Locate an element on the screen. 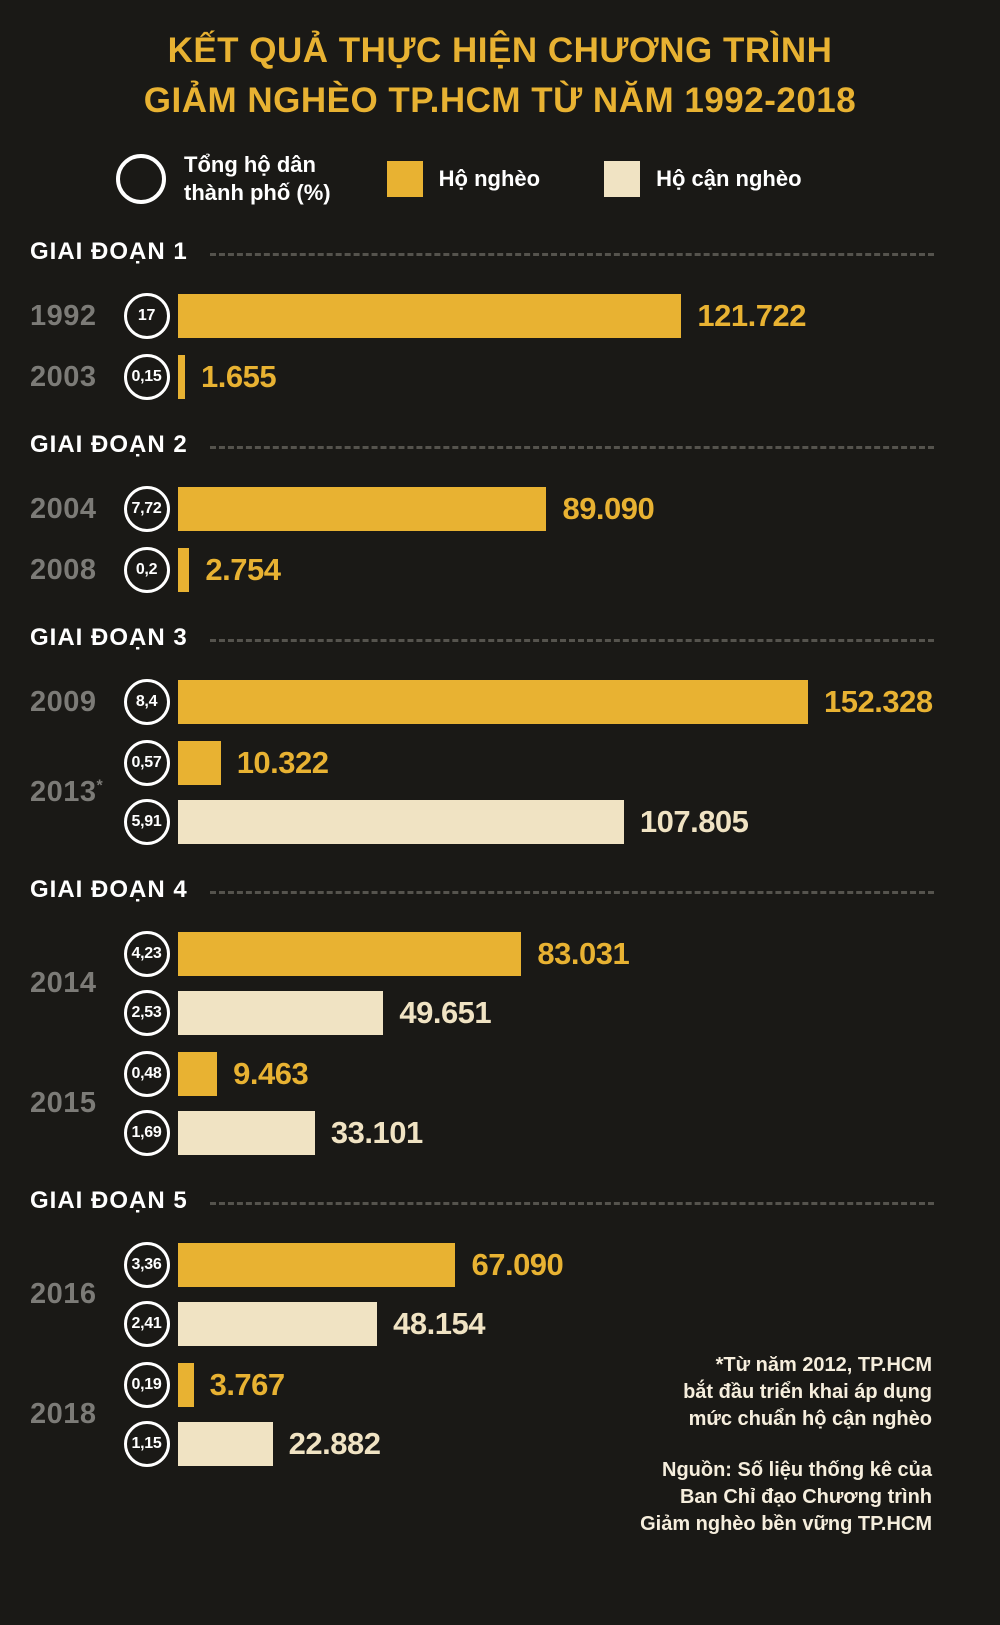  year-group: 2014 4,23 83.031 2,53 49.651 is located at coordinates (515, 984).